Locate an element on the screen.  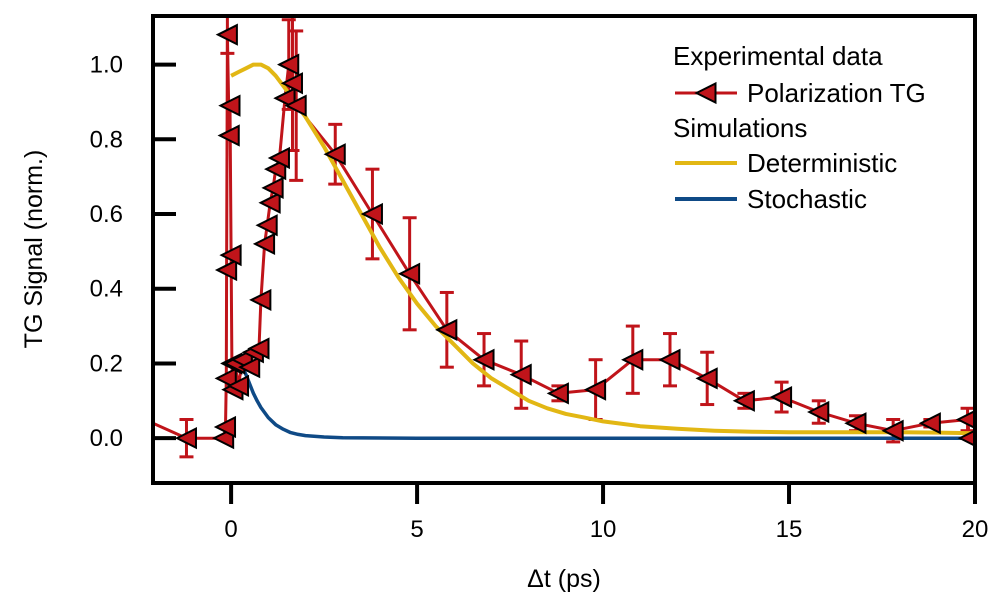
legend-label: Deterministic is located at coordinates (822, 163).